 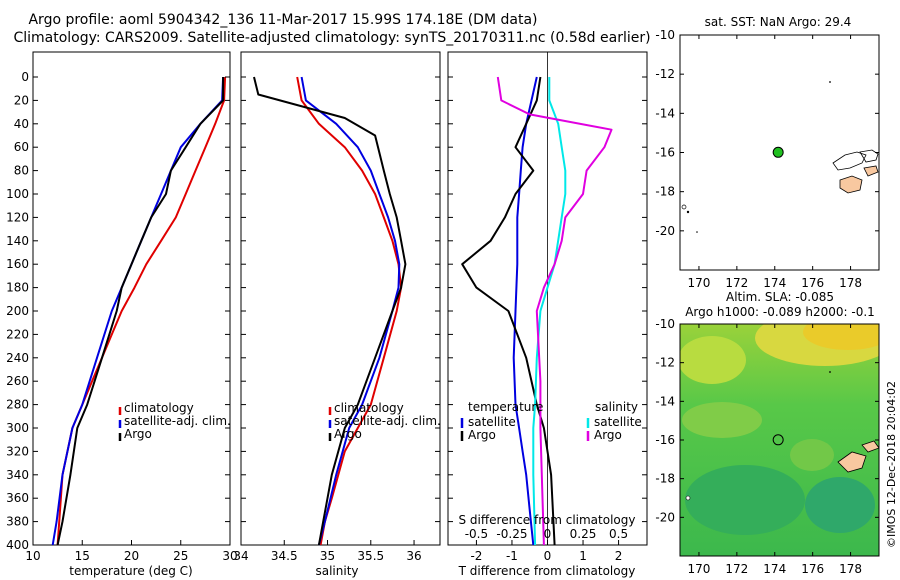 I want to click on sla-map-ticks: 170 172 174 176 178 -10 -12 -14 -16 -18 -20, so click(x=767, y=446).